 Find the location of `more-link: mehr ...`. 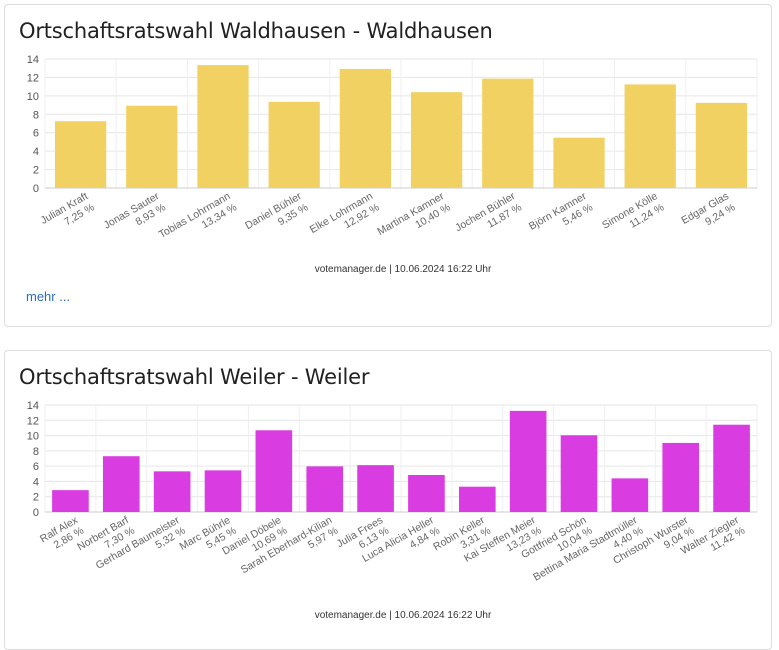

more-link: mehr ... is located at coordinates (48, 296).